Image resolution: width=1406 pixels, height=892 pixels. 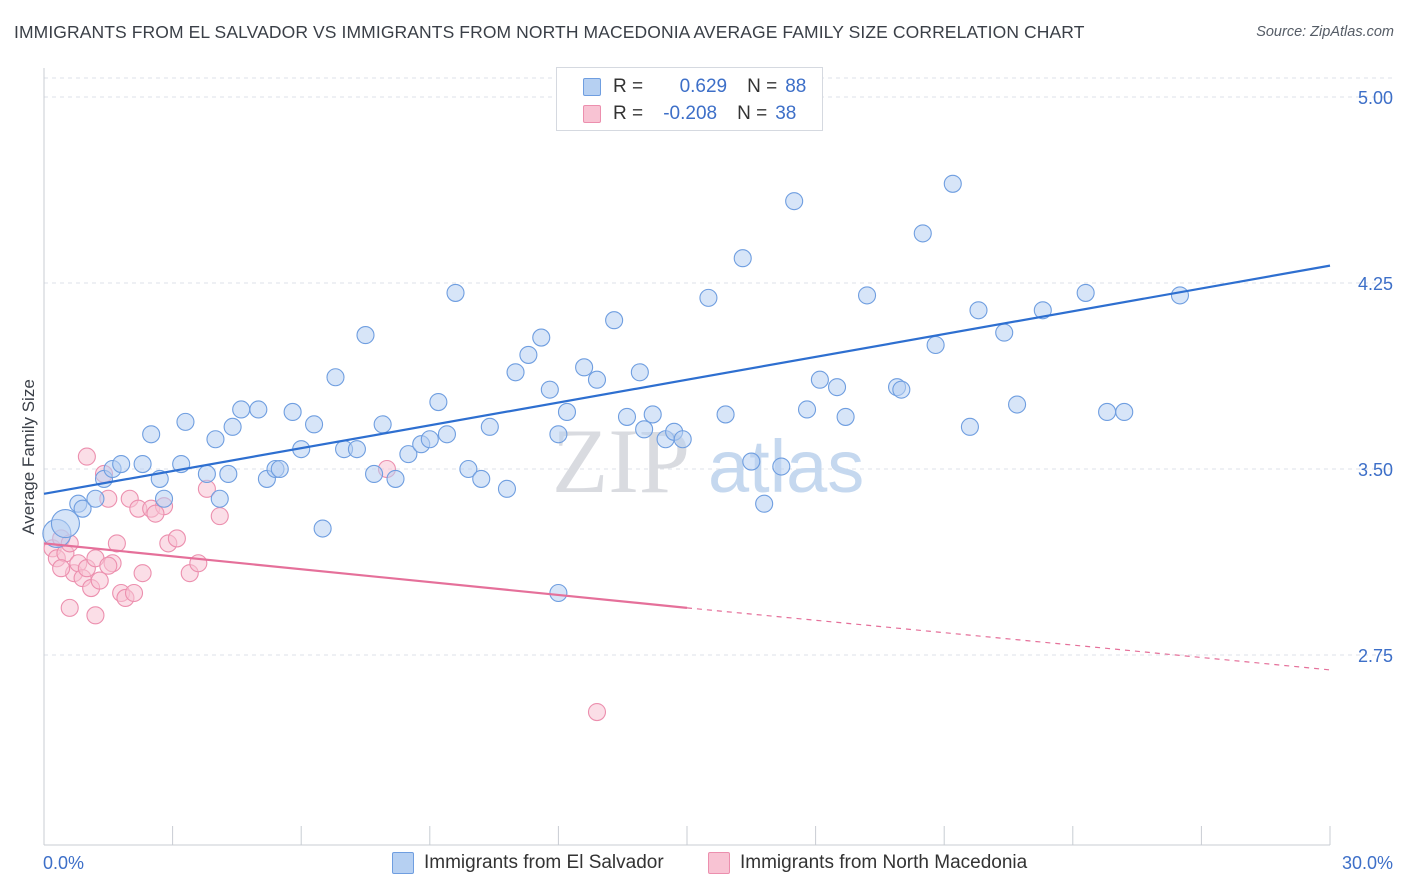 What do you see at coordinates (786, 113) in the screenshot?
I see `legend-n-value: 38` at bounding box center [786, 113].